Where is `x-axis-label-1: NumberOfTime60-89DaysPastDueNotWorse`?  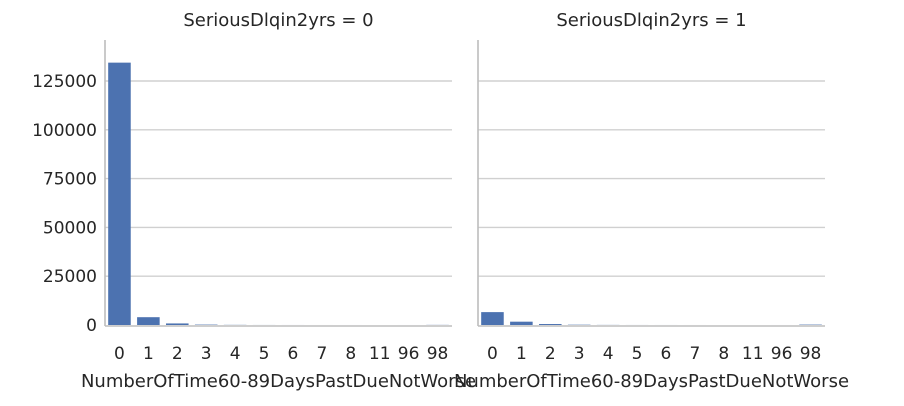
x-axis-label-1: NumberOfTime60-89DaysPastDueNotWorse is located at coordinates (651, 381).